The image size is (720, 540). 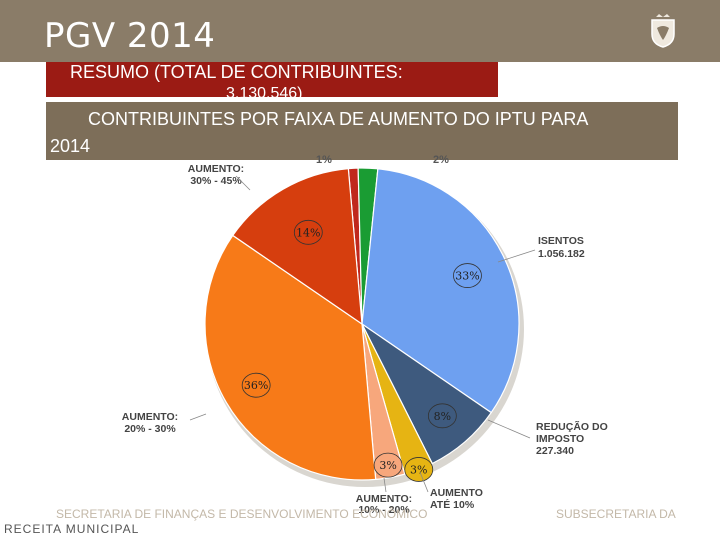 What do you see at coordinates (72, 529) in the screenshot?
I see `footer-receita: RECEITA MUNICIPAL` at bounding box center [72, 529].